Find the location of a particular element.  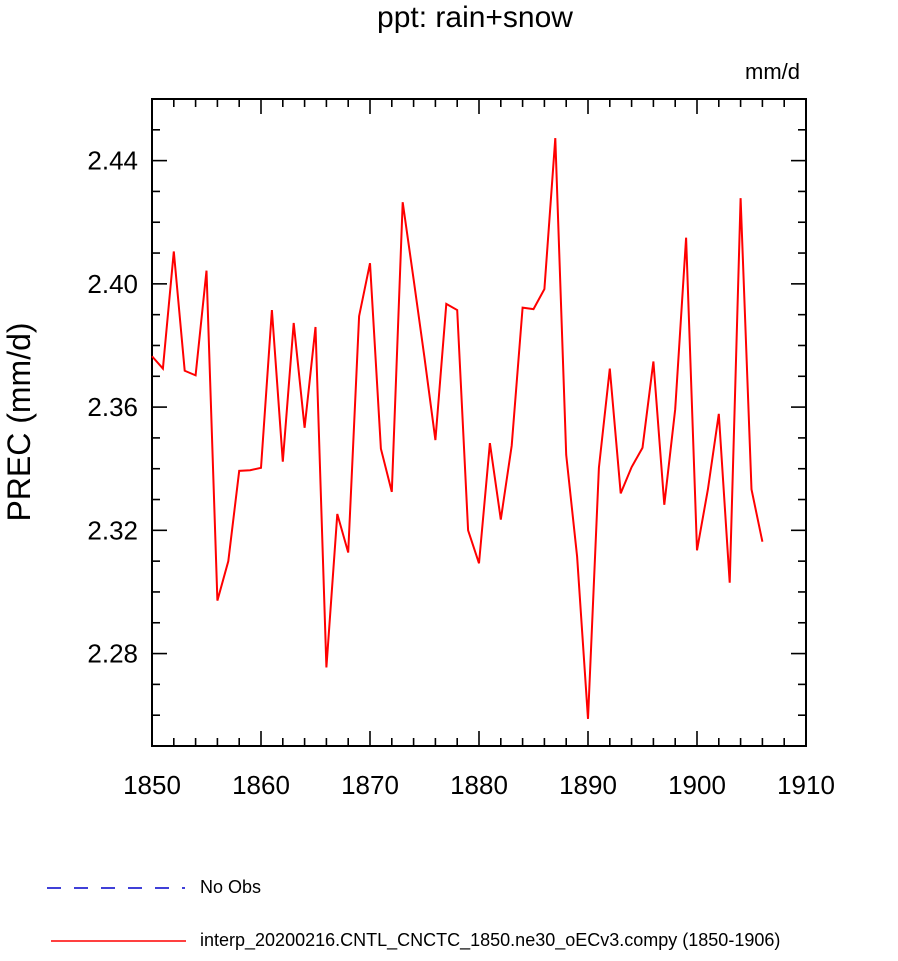

x-tick-label: 1890 is located at coordinates (588, 785).